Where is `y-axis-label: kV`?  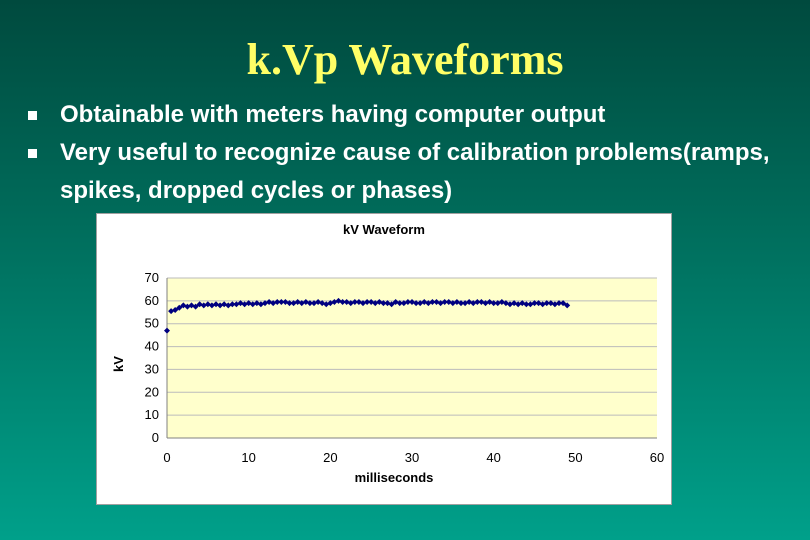 y-axis-label: kV is located at coordinates (118, 364).